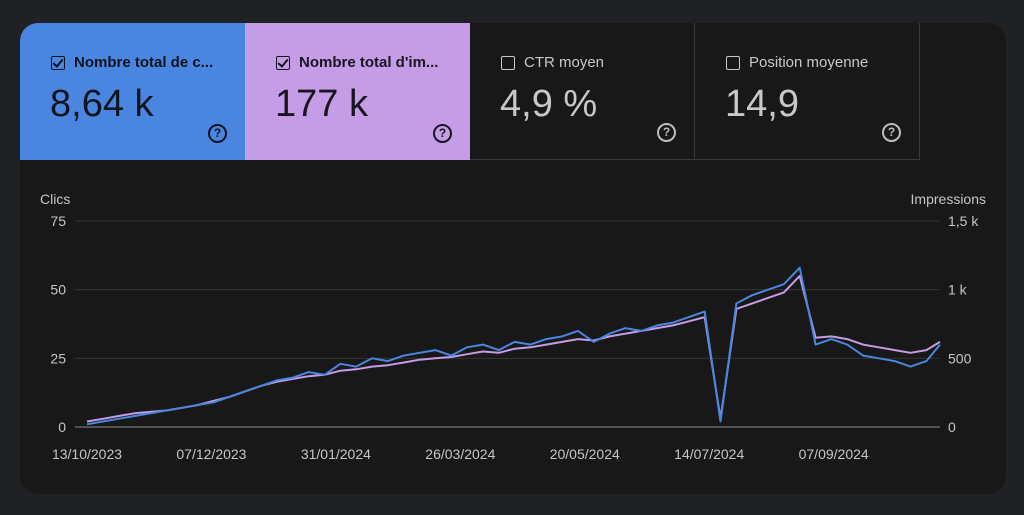 The image size is (1024, 515). I want to click on metric-label: Position moyenne, so click(809, 62).